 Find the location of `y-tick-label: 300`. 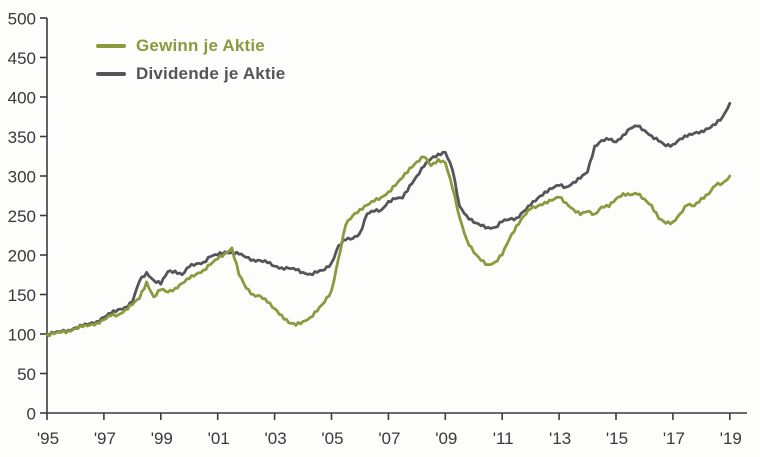

y-tick-label: 300 is located at coordinates (22, 177).